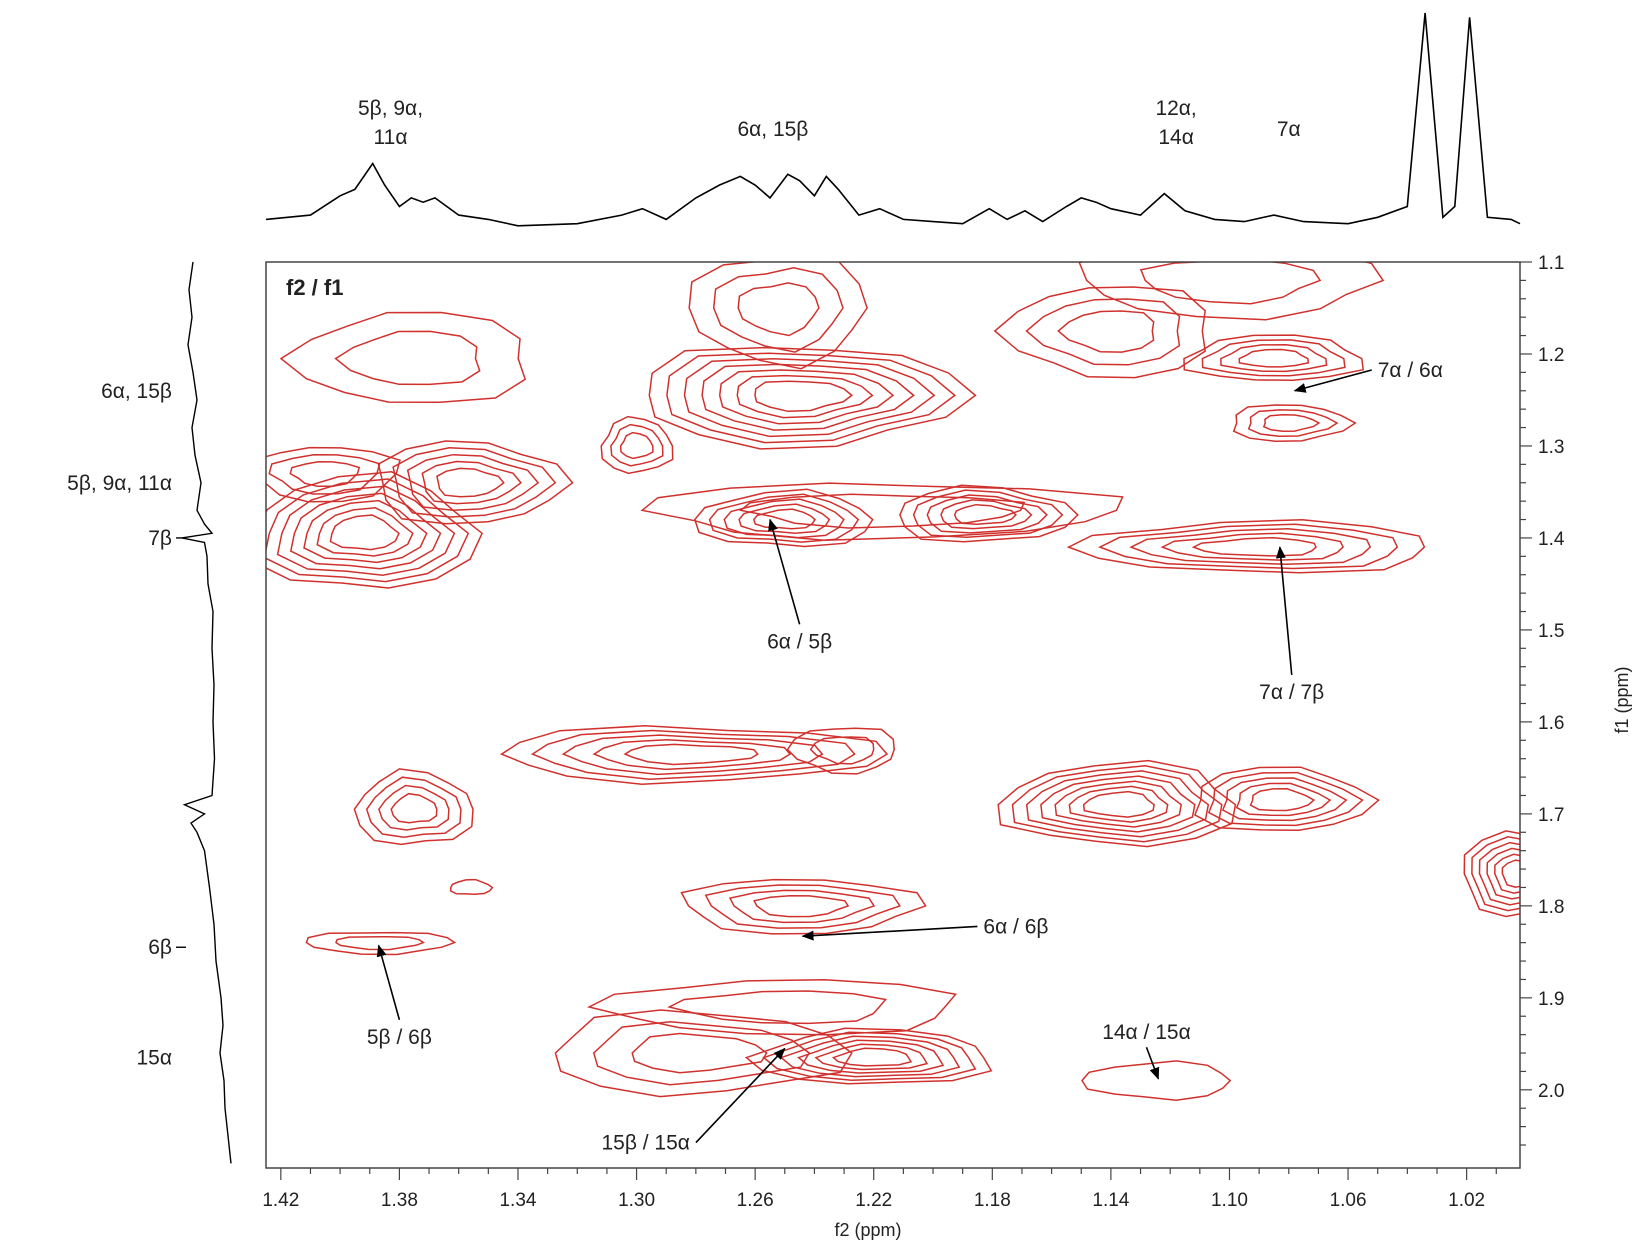 This screenshot has height=1247, width=1648. What do you see at coordinates (1348, 1200) in the screenshot?
I see `x-tick-label: 1.06` at bounding box center [1348, 1200].